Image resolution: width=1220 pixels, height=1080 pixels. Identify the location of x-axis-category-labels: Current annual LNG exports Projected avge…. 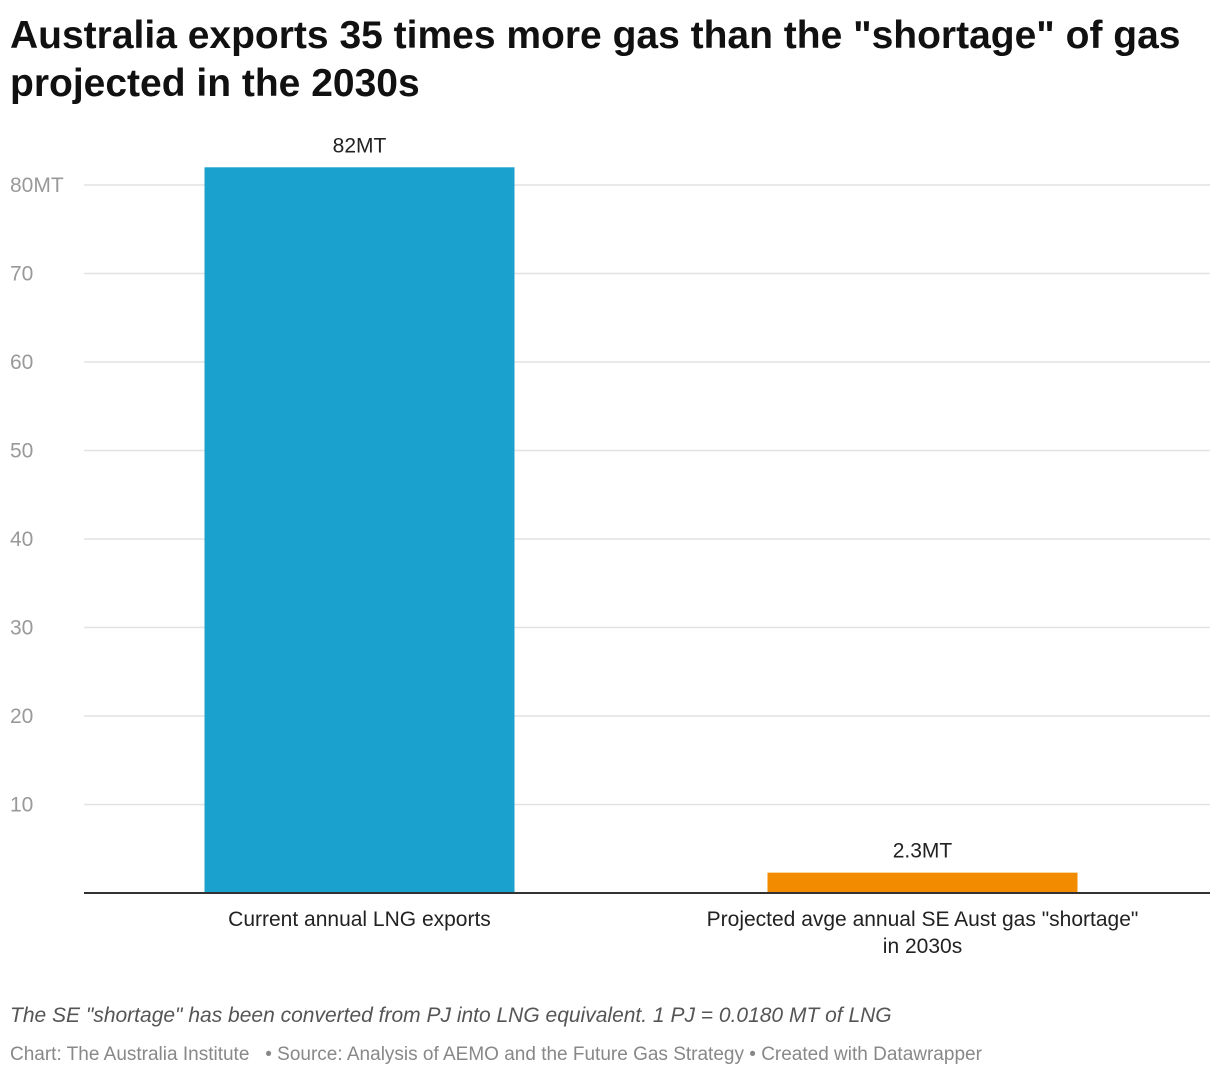
(683, 933).